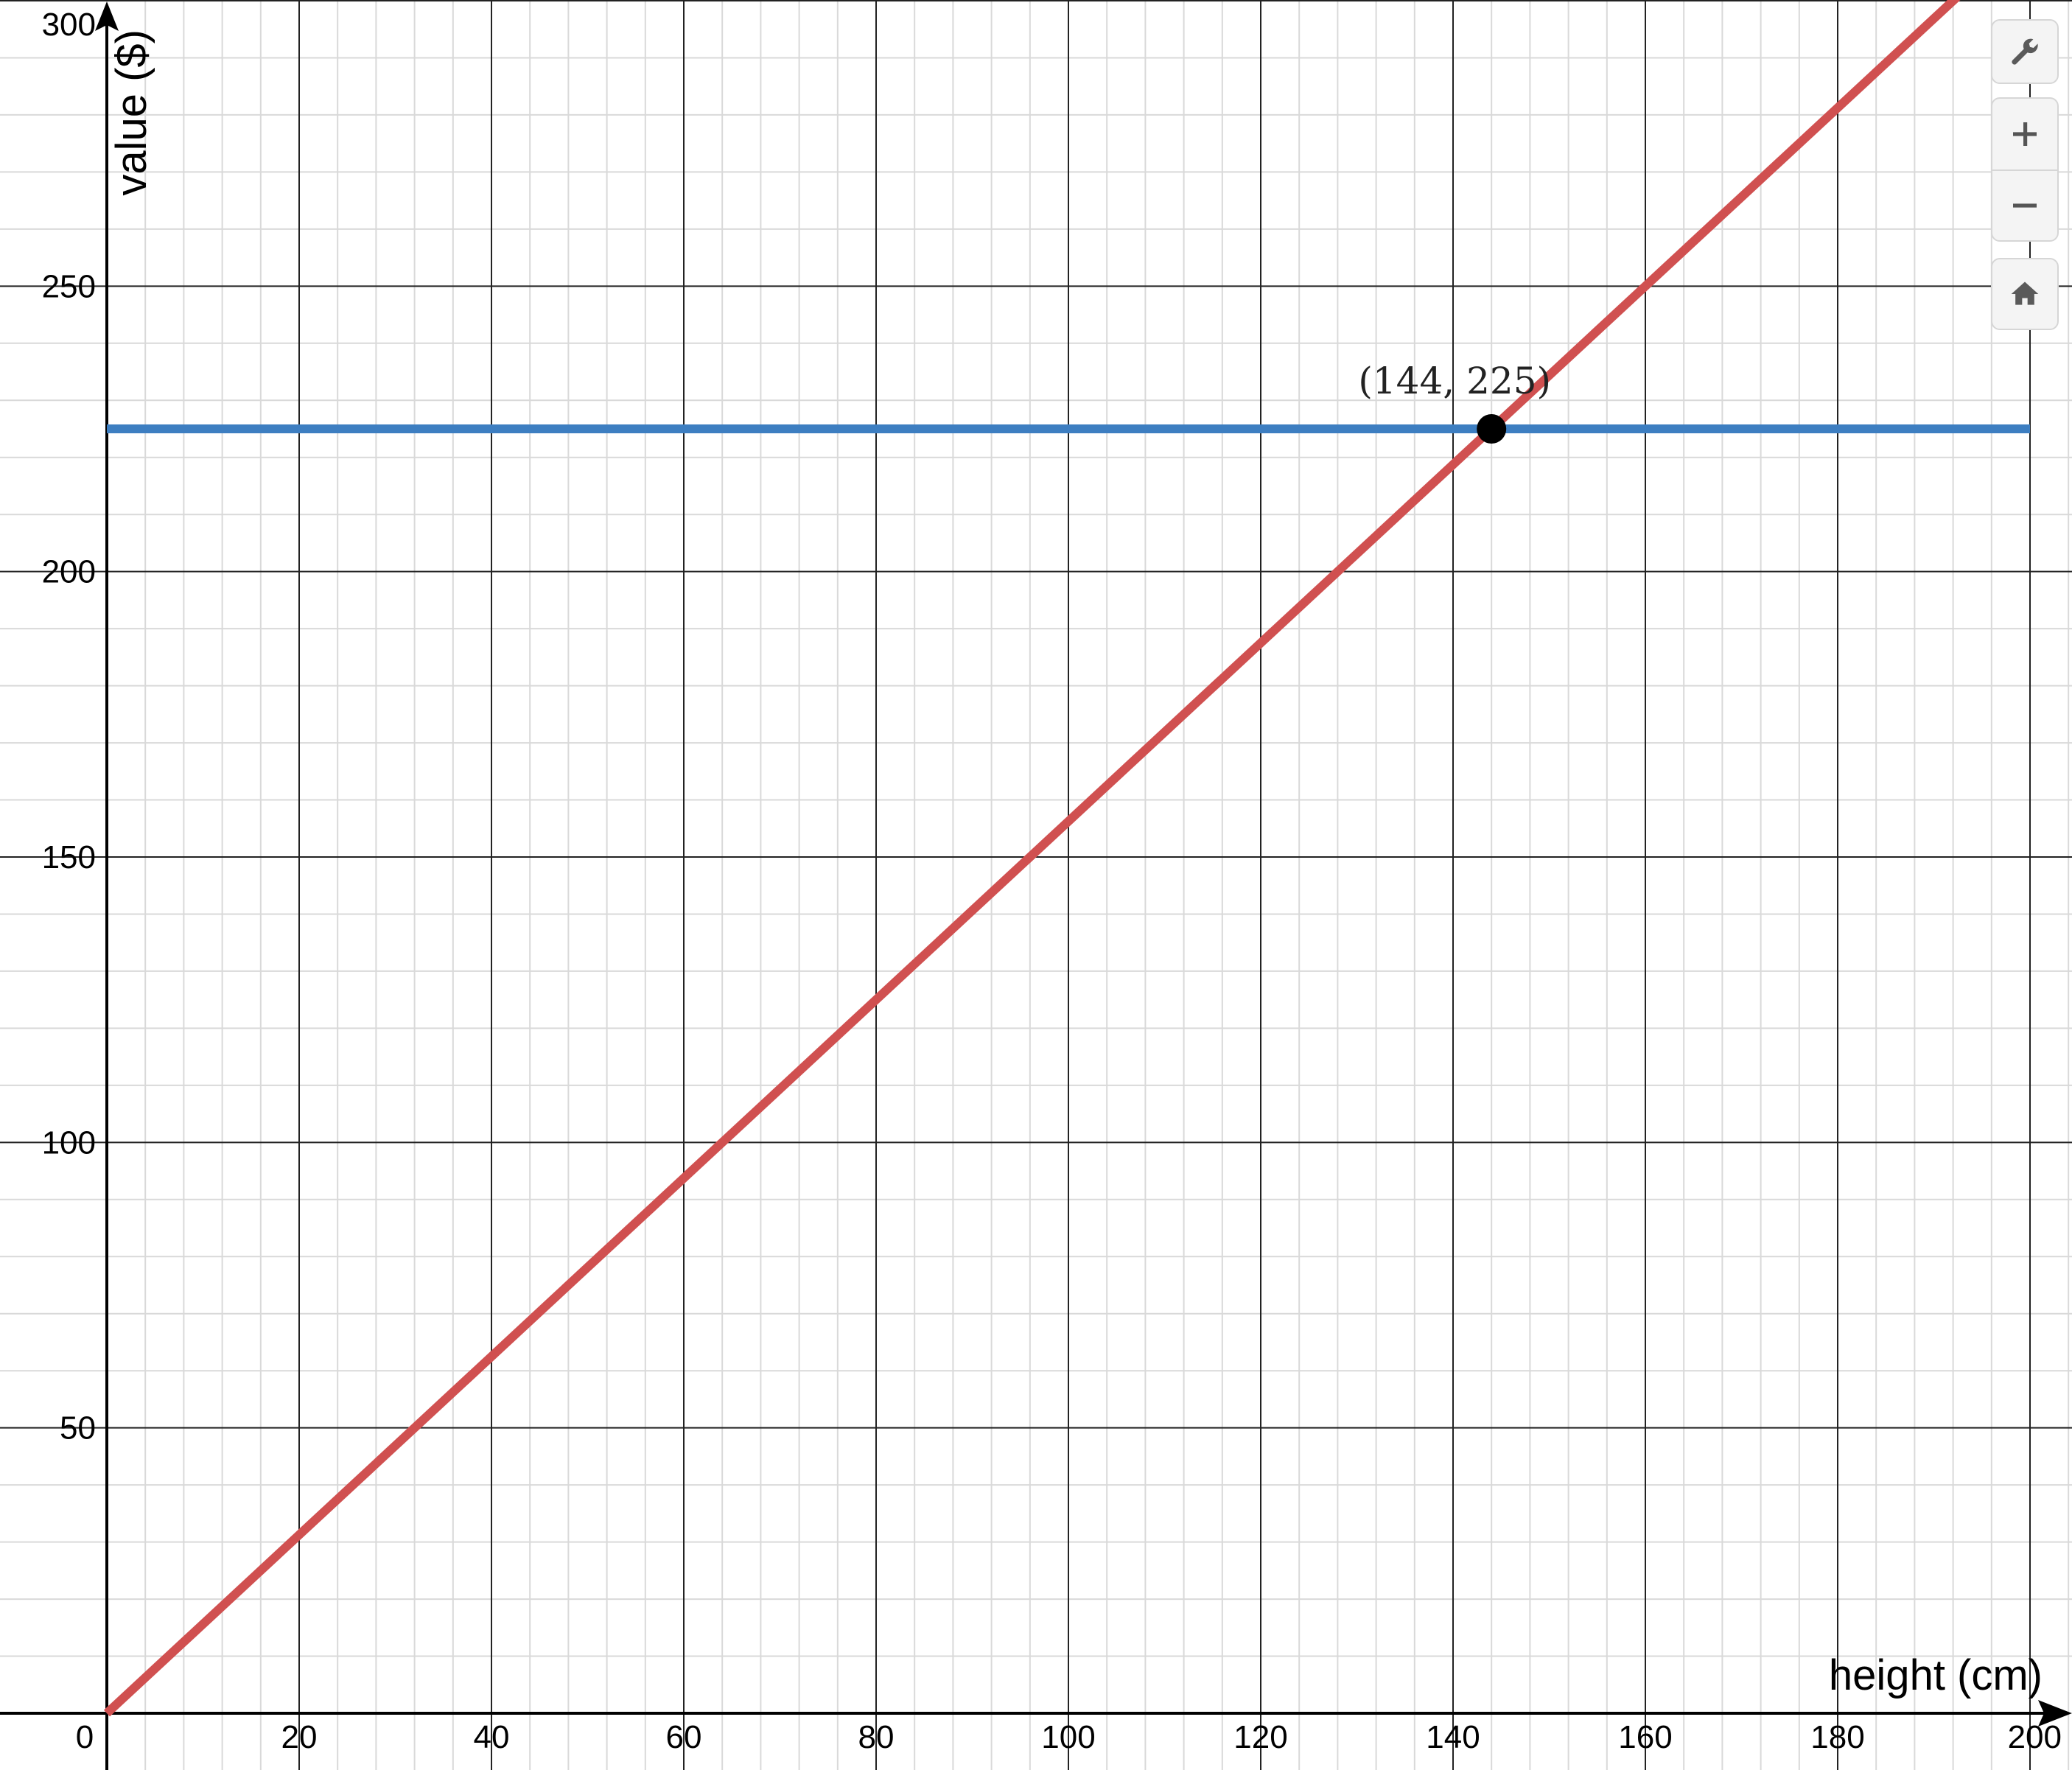  I want to click on intersection-point, so click(1492, 429).